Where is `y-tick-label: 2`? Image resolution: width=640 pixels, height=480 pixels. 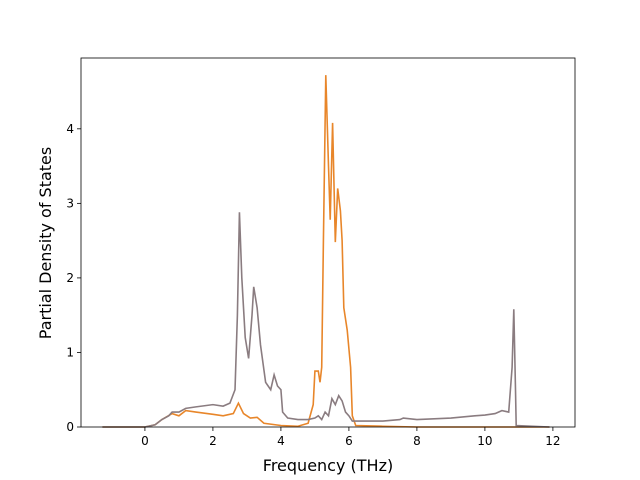
y-tick-label: 2 is located at coordinates (70, 278).